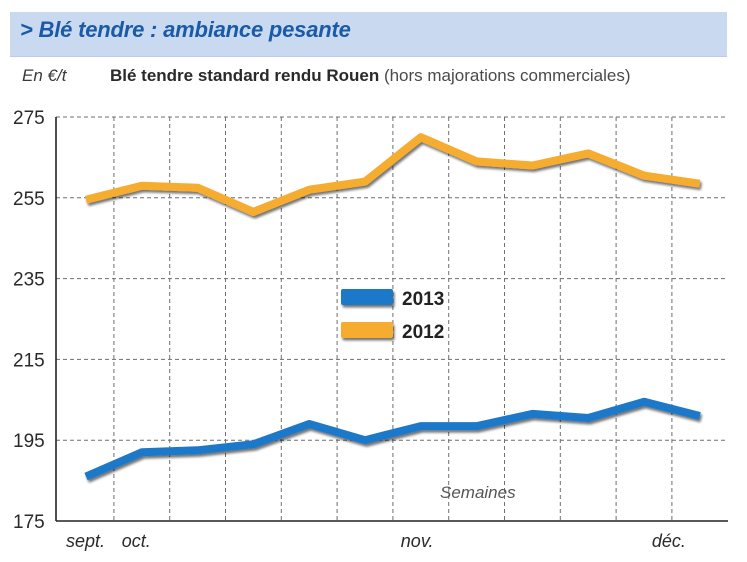  Describe the element at coordinates (367, 330) in the screenshot. I see `legend-swatch-2012` at that location.